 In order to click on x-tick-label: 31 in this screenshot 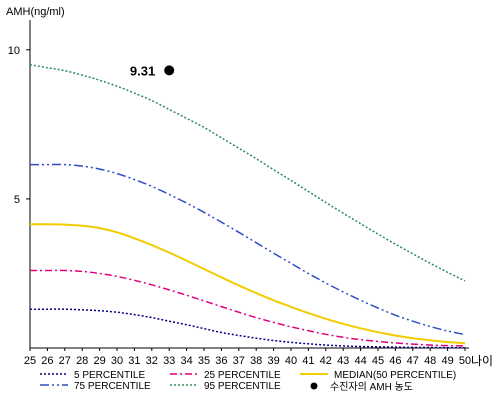, I will do `click(134, 361)`.